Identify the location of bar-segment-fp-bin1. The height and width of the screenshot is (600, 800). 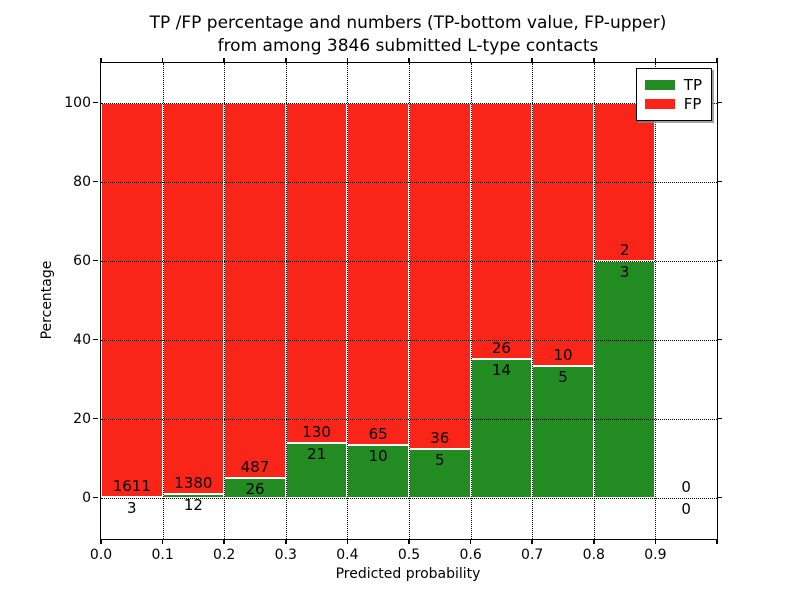
(193, 298).